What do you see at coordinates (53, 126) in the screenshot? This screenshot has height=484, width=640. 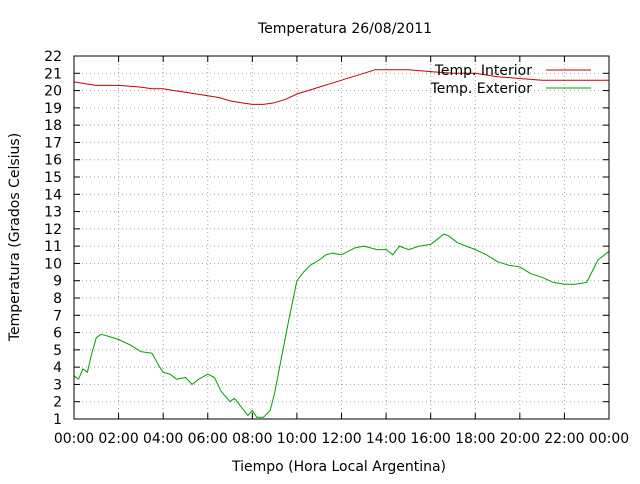 I see `y-tick-label: 18` at bounding box center [53, 126].